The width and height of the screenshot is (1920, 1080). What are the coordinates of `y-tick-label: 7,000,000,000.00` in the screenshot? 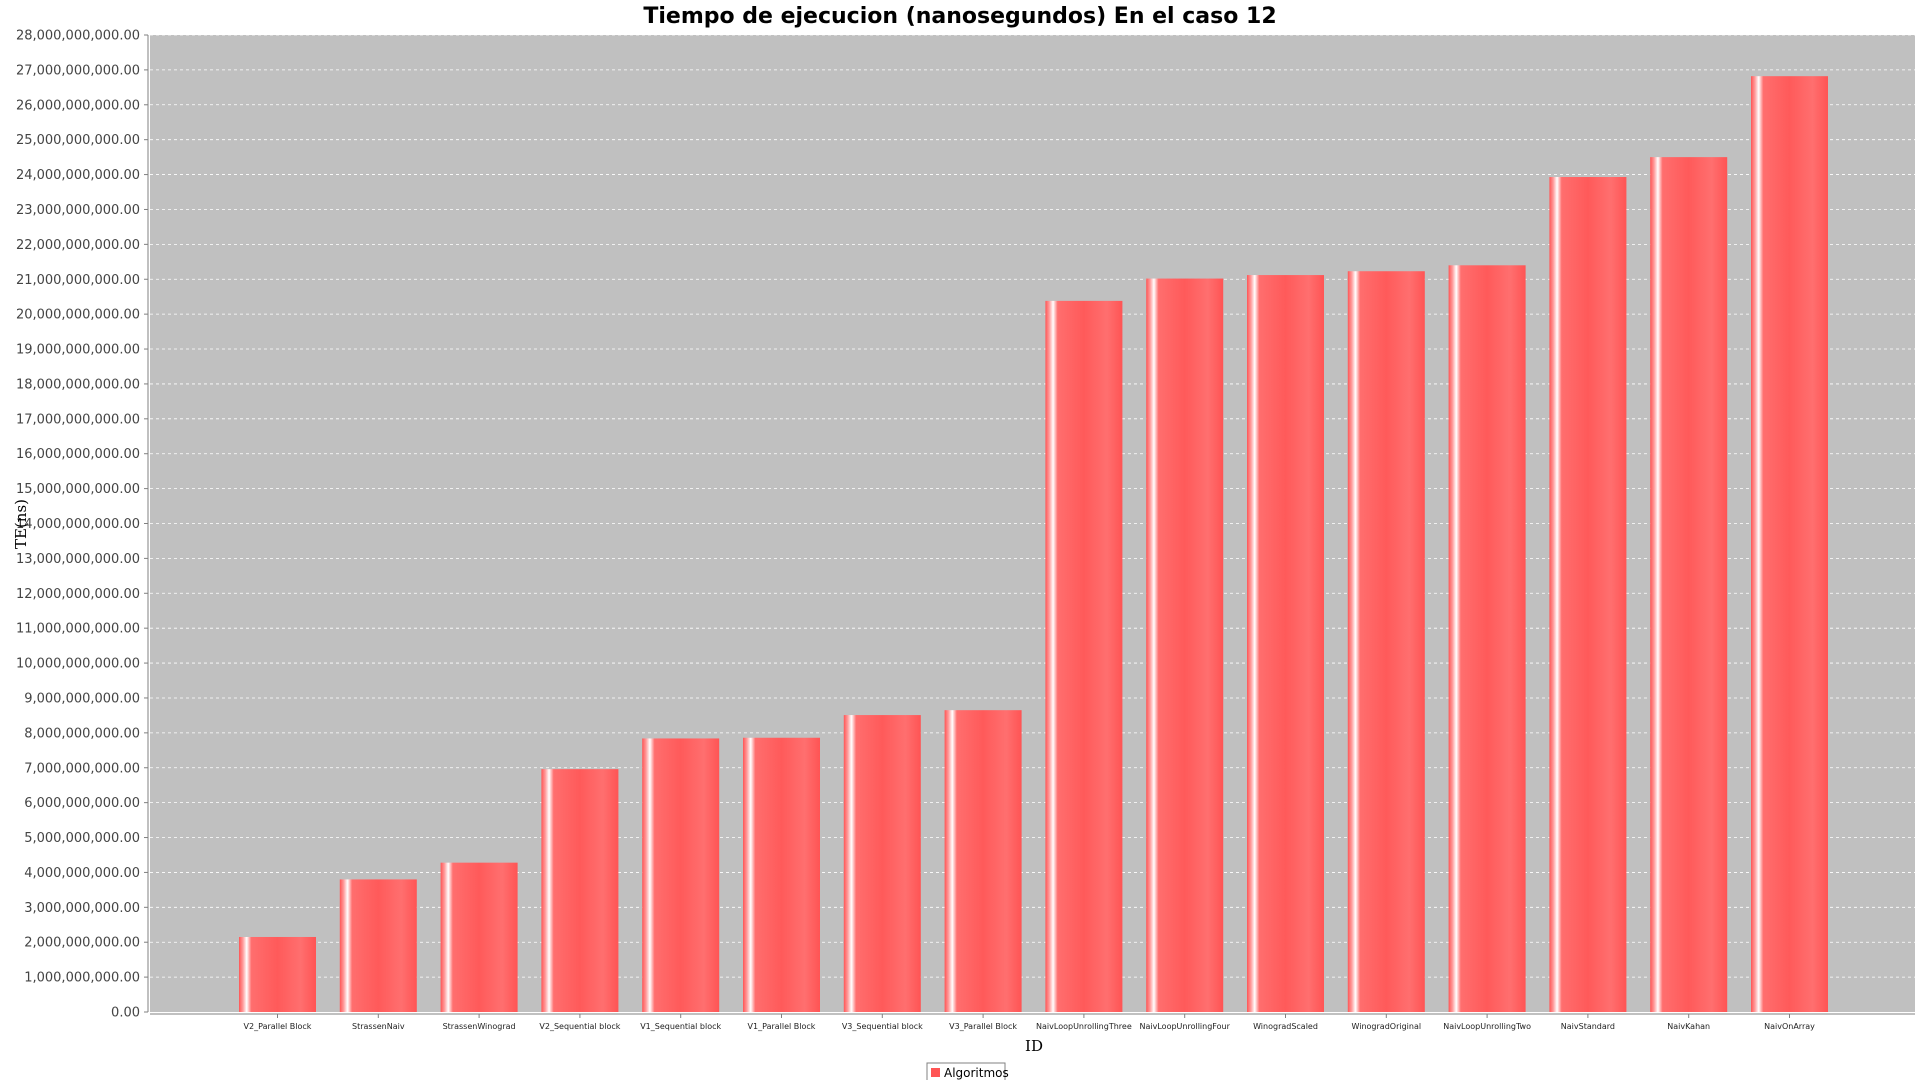 It's located at (82, 768).